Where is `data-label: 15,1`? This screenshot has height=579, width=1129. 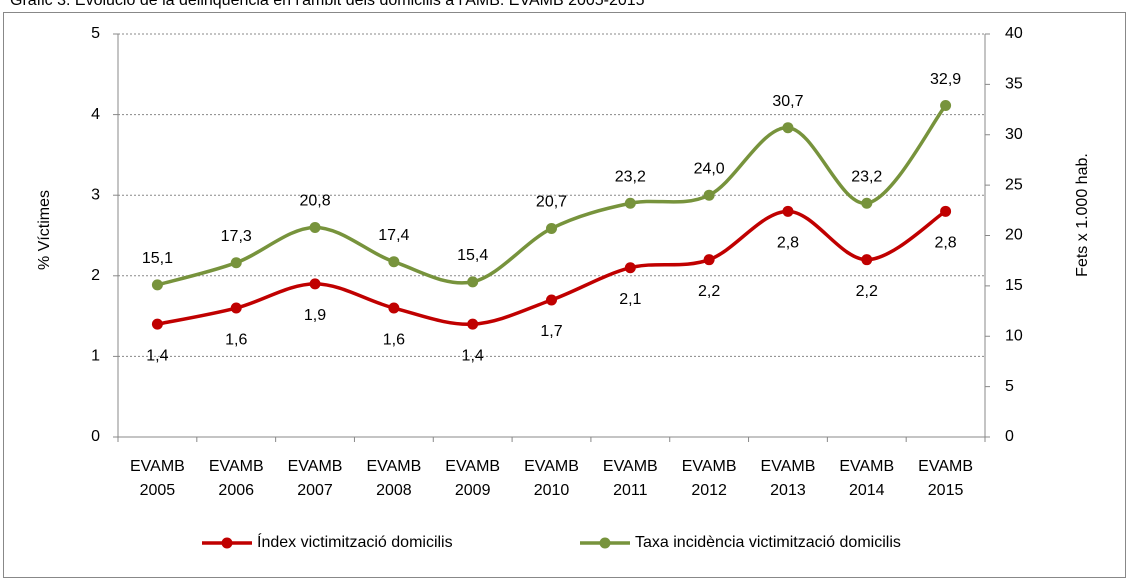 data-label: 15,1 is located at coordinates (157, 258).